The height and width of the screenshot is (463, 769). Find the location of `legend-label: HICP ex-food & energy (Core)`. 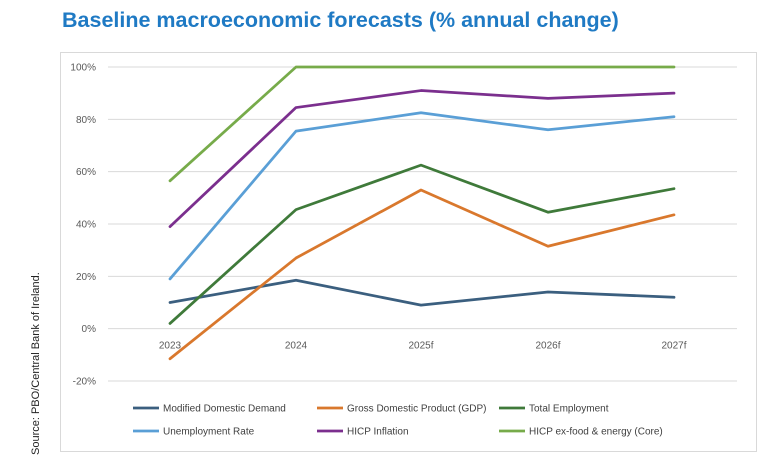

legend-label: HICP ex-food & energy (Core) is located at coordinates (596, 432).